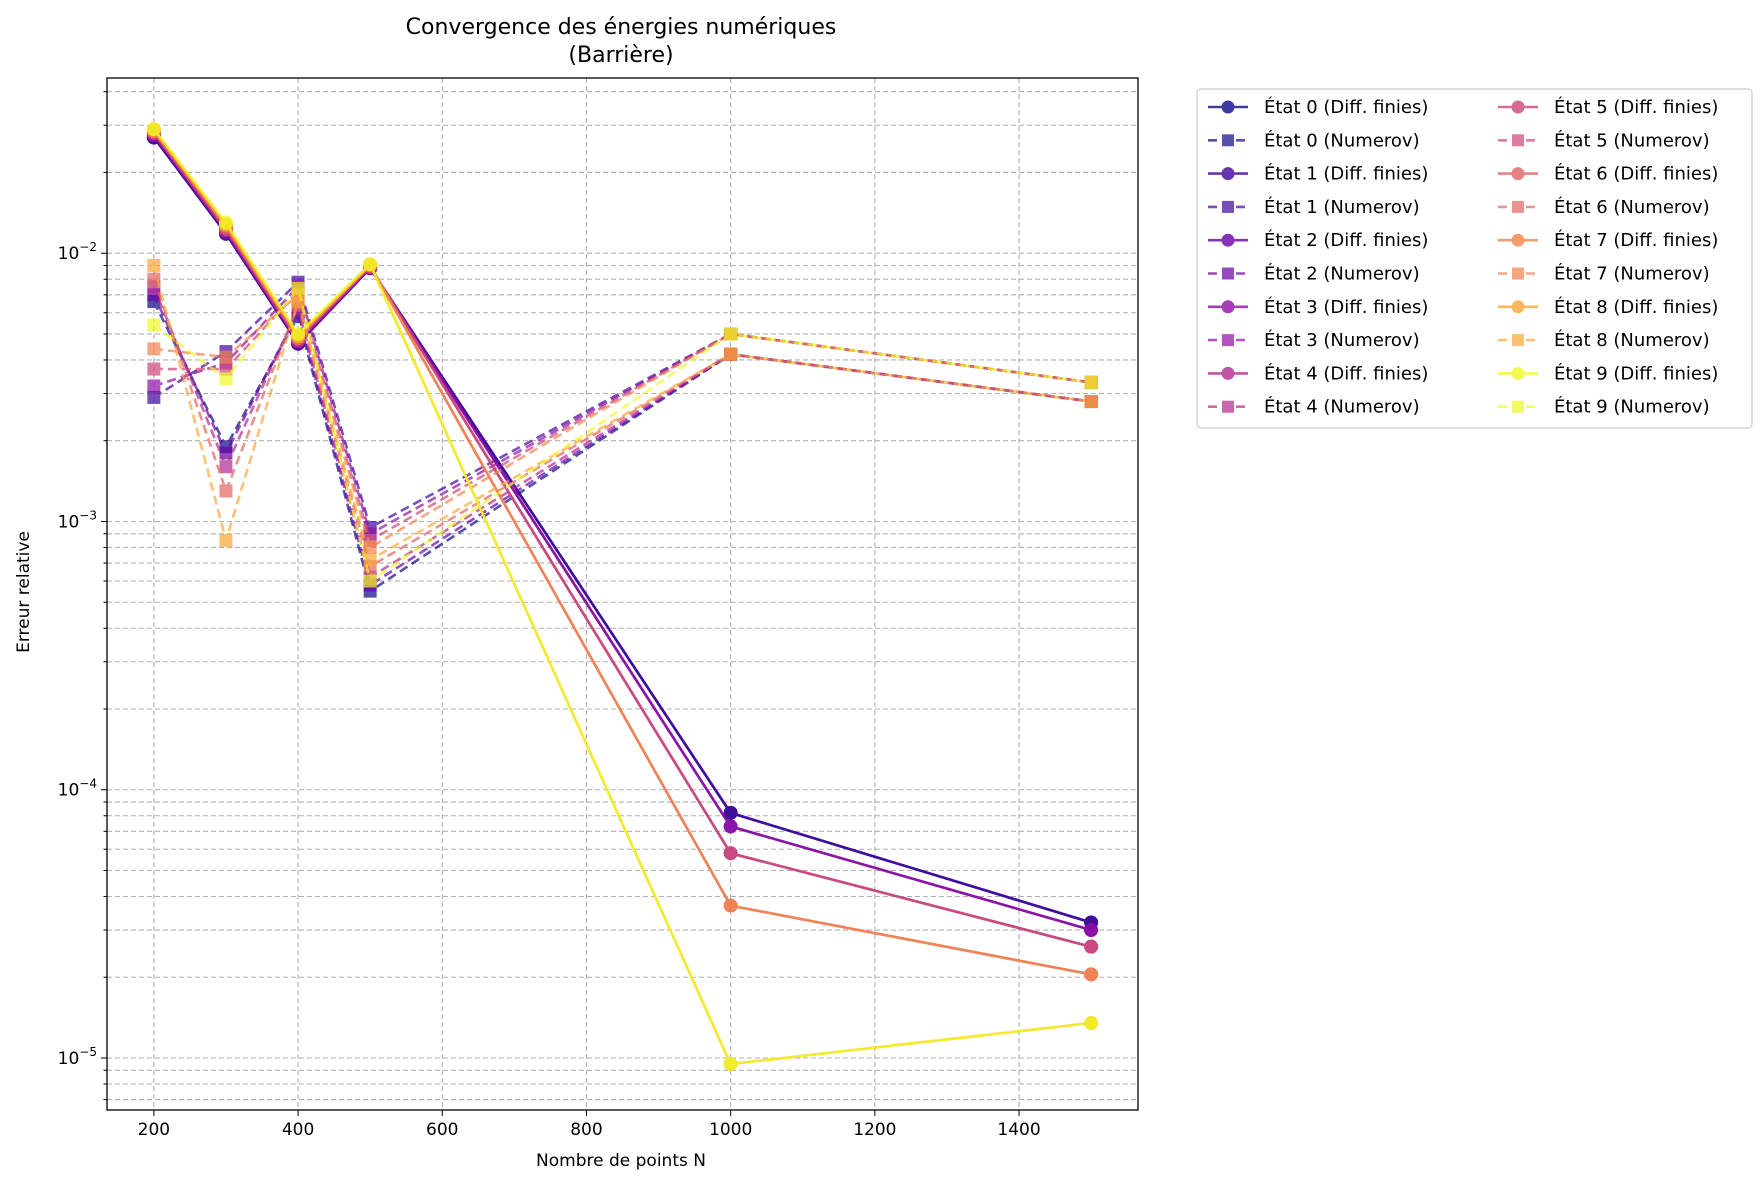 The height and width of the screenshot is (1184, 1763). What do you see at coordinates (1342, 340) in the screenshot?
I see `legend-label: État 3 (Numerov)` at bounding box center [1342, 340].